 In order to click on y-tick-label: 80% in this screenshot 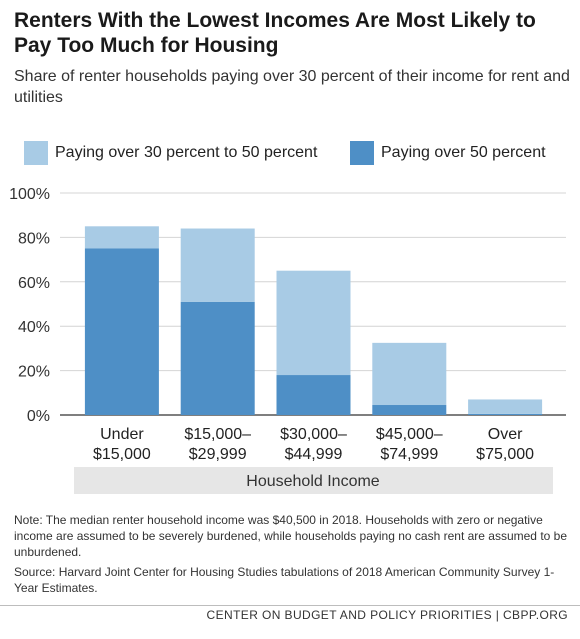, I will do `click(34, 238)`.